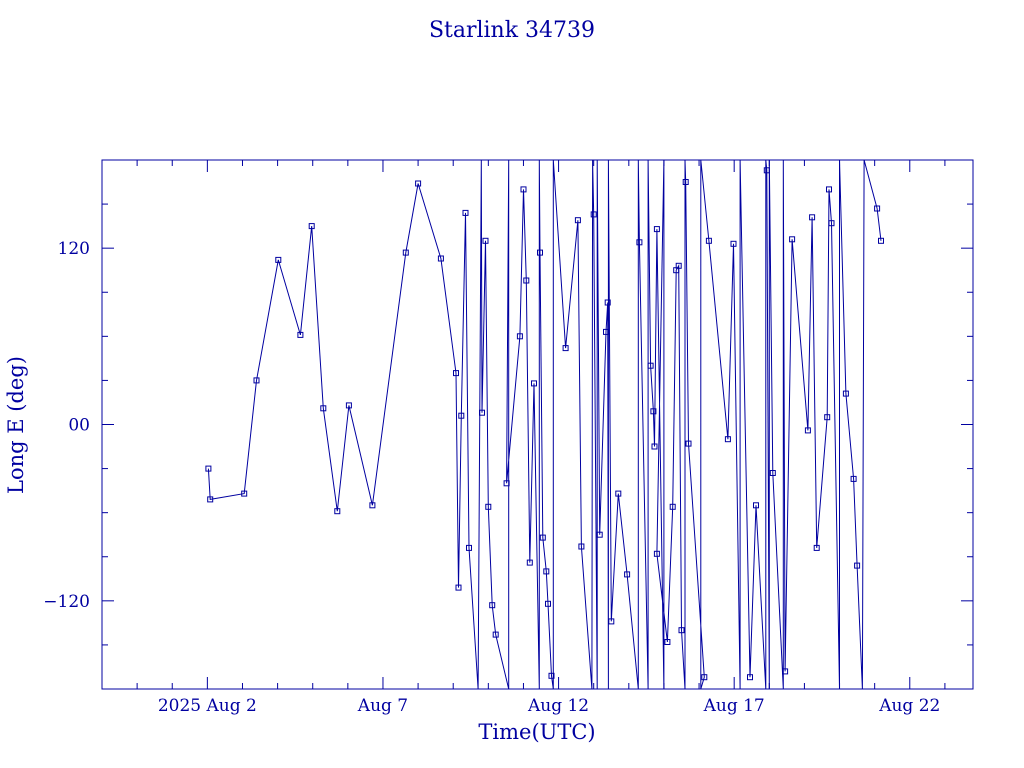 The image size is (1024, 768). What do you see at coordinates (909, 706) in the screenshot?
I see `x-tick-label: Aug 22` at bounding box center [909, 706].